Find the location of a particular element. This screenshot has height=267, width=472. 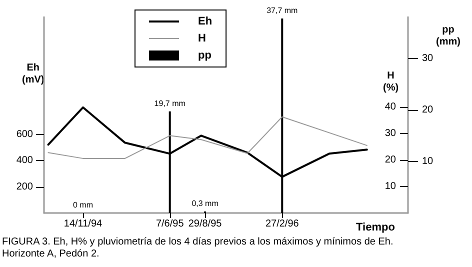

text: FIGURA 3. Eh, H% y pluviometría de los 4 días previos a los máximos y mínimos de Eh. Horizonte A, Pedón 2. is located at coordinates (199, 248).